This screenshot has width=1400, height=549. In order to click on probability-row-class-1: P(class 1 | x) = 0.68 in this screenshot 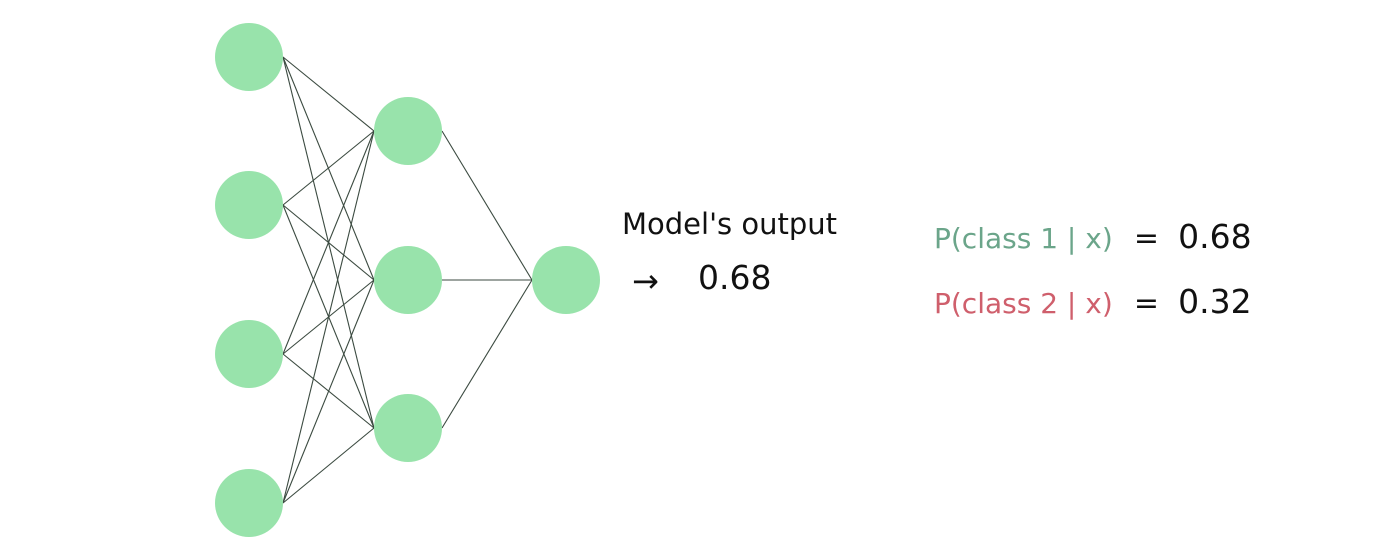, I will do `click(1093, 236)`.